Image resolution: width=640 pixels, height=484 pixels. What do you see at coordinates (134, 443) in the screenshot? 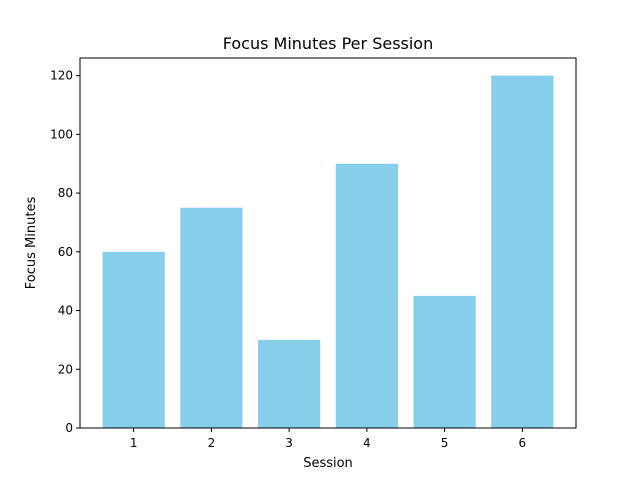
I see `x-tick-label: 1` at bounding box center [134, 443].